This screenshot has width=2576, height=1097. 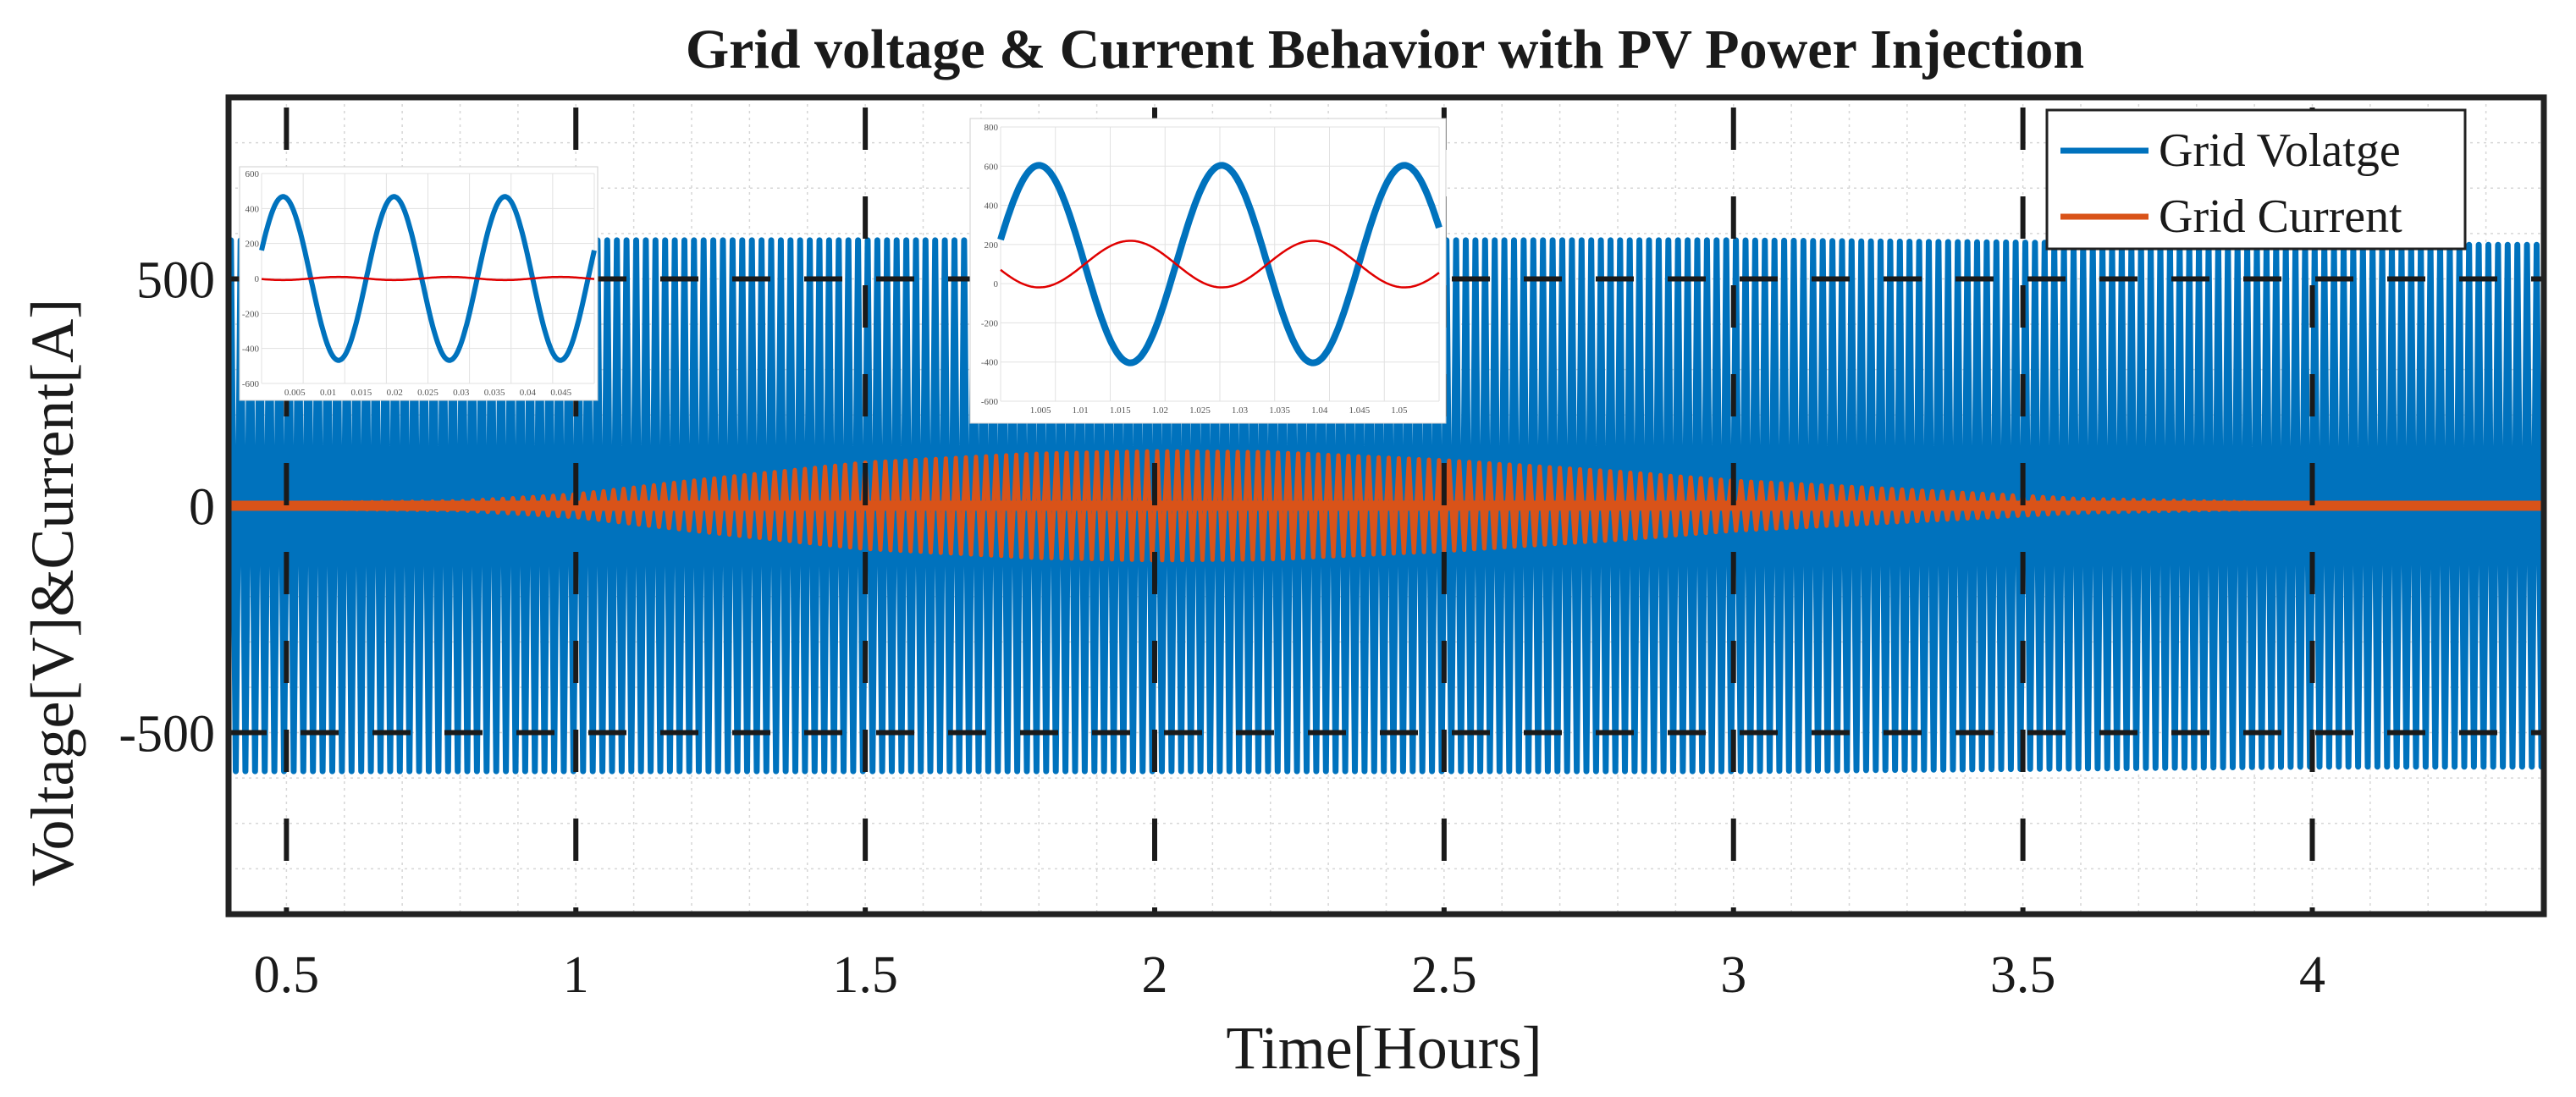 I want to click on inset-left-x-tick-label: 0.035, so click(x=494, y=393).